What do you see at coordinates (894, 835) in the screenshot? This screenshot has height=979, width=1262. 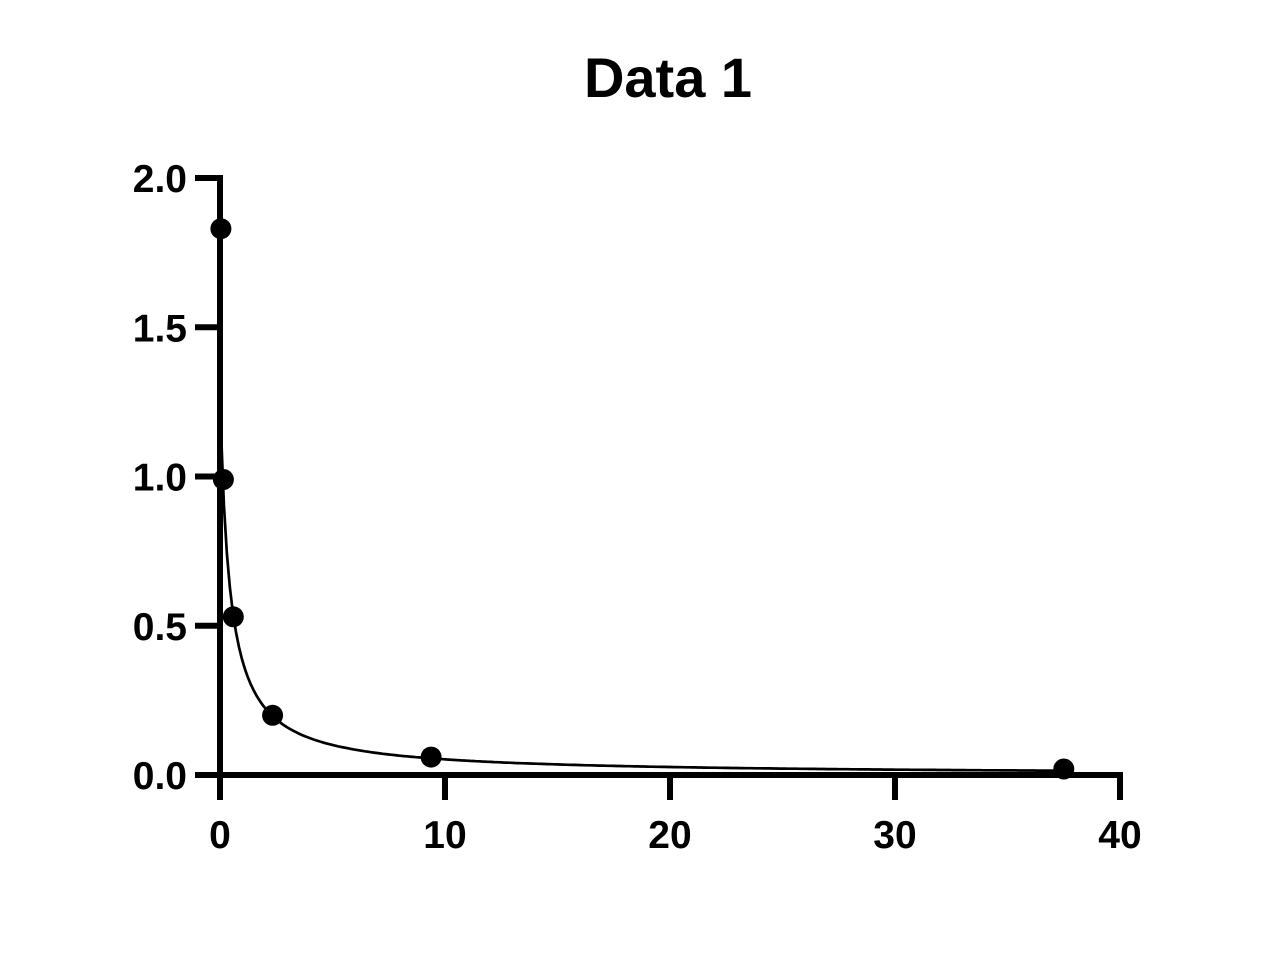 I see `x-tick-label: 30` at bounding box center [894, 835].